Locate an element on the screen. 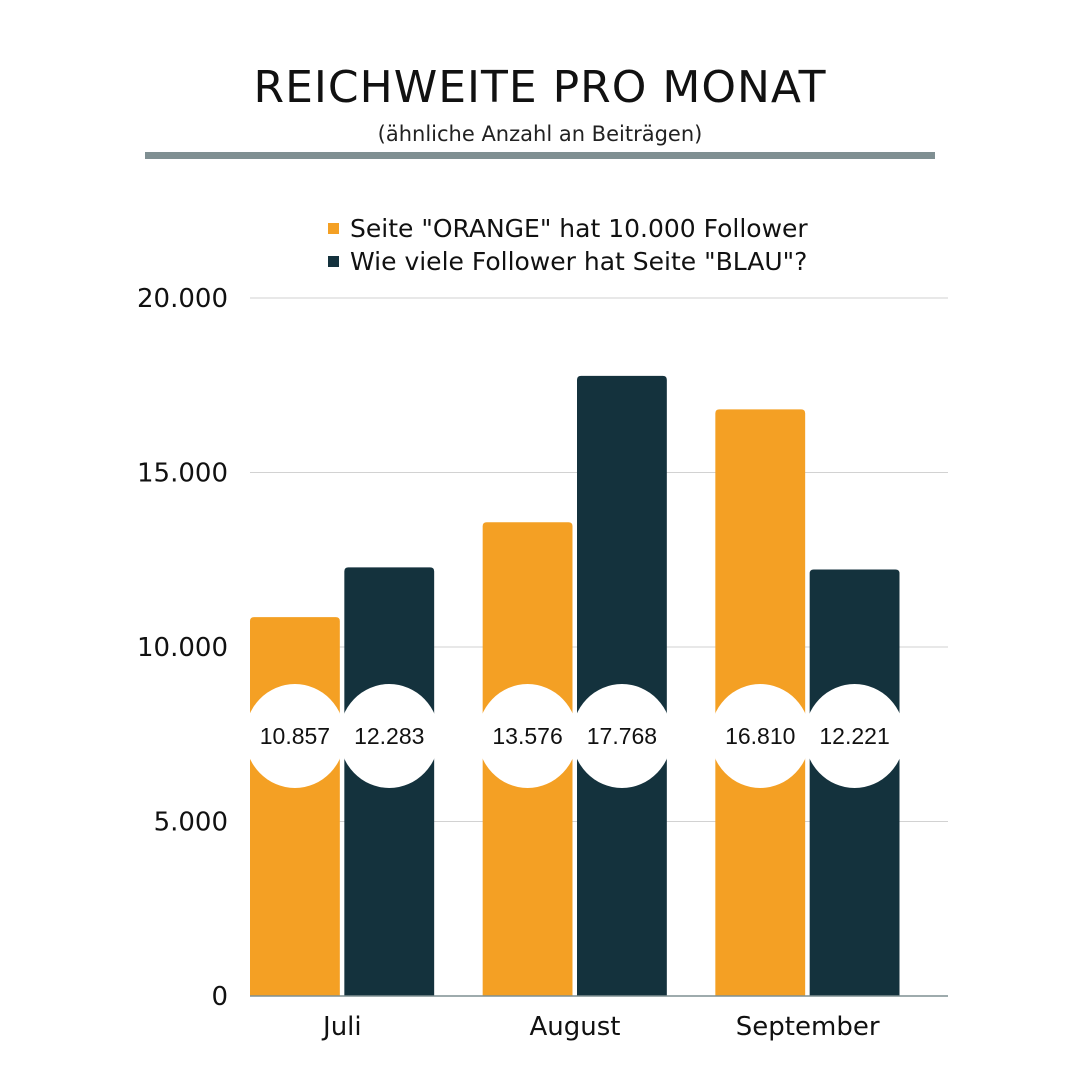  y-tick-label: 15.000 is located at coordinates (182, 474).